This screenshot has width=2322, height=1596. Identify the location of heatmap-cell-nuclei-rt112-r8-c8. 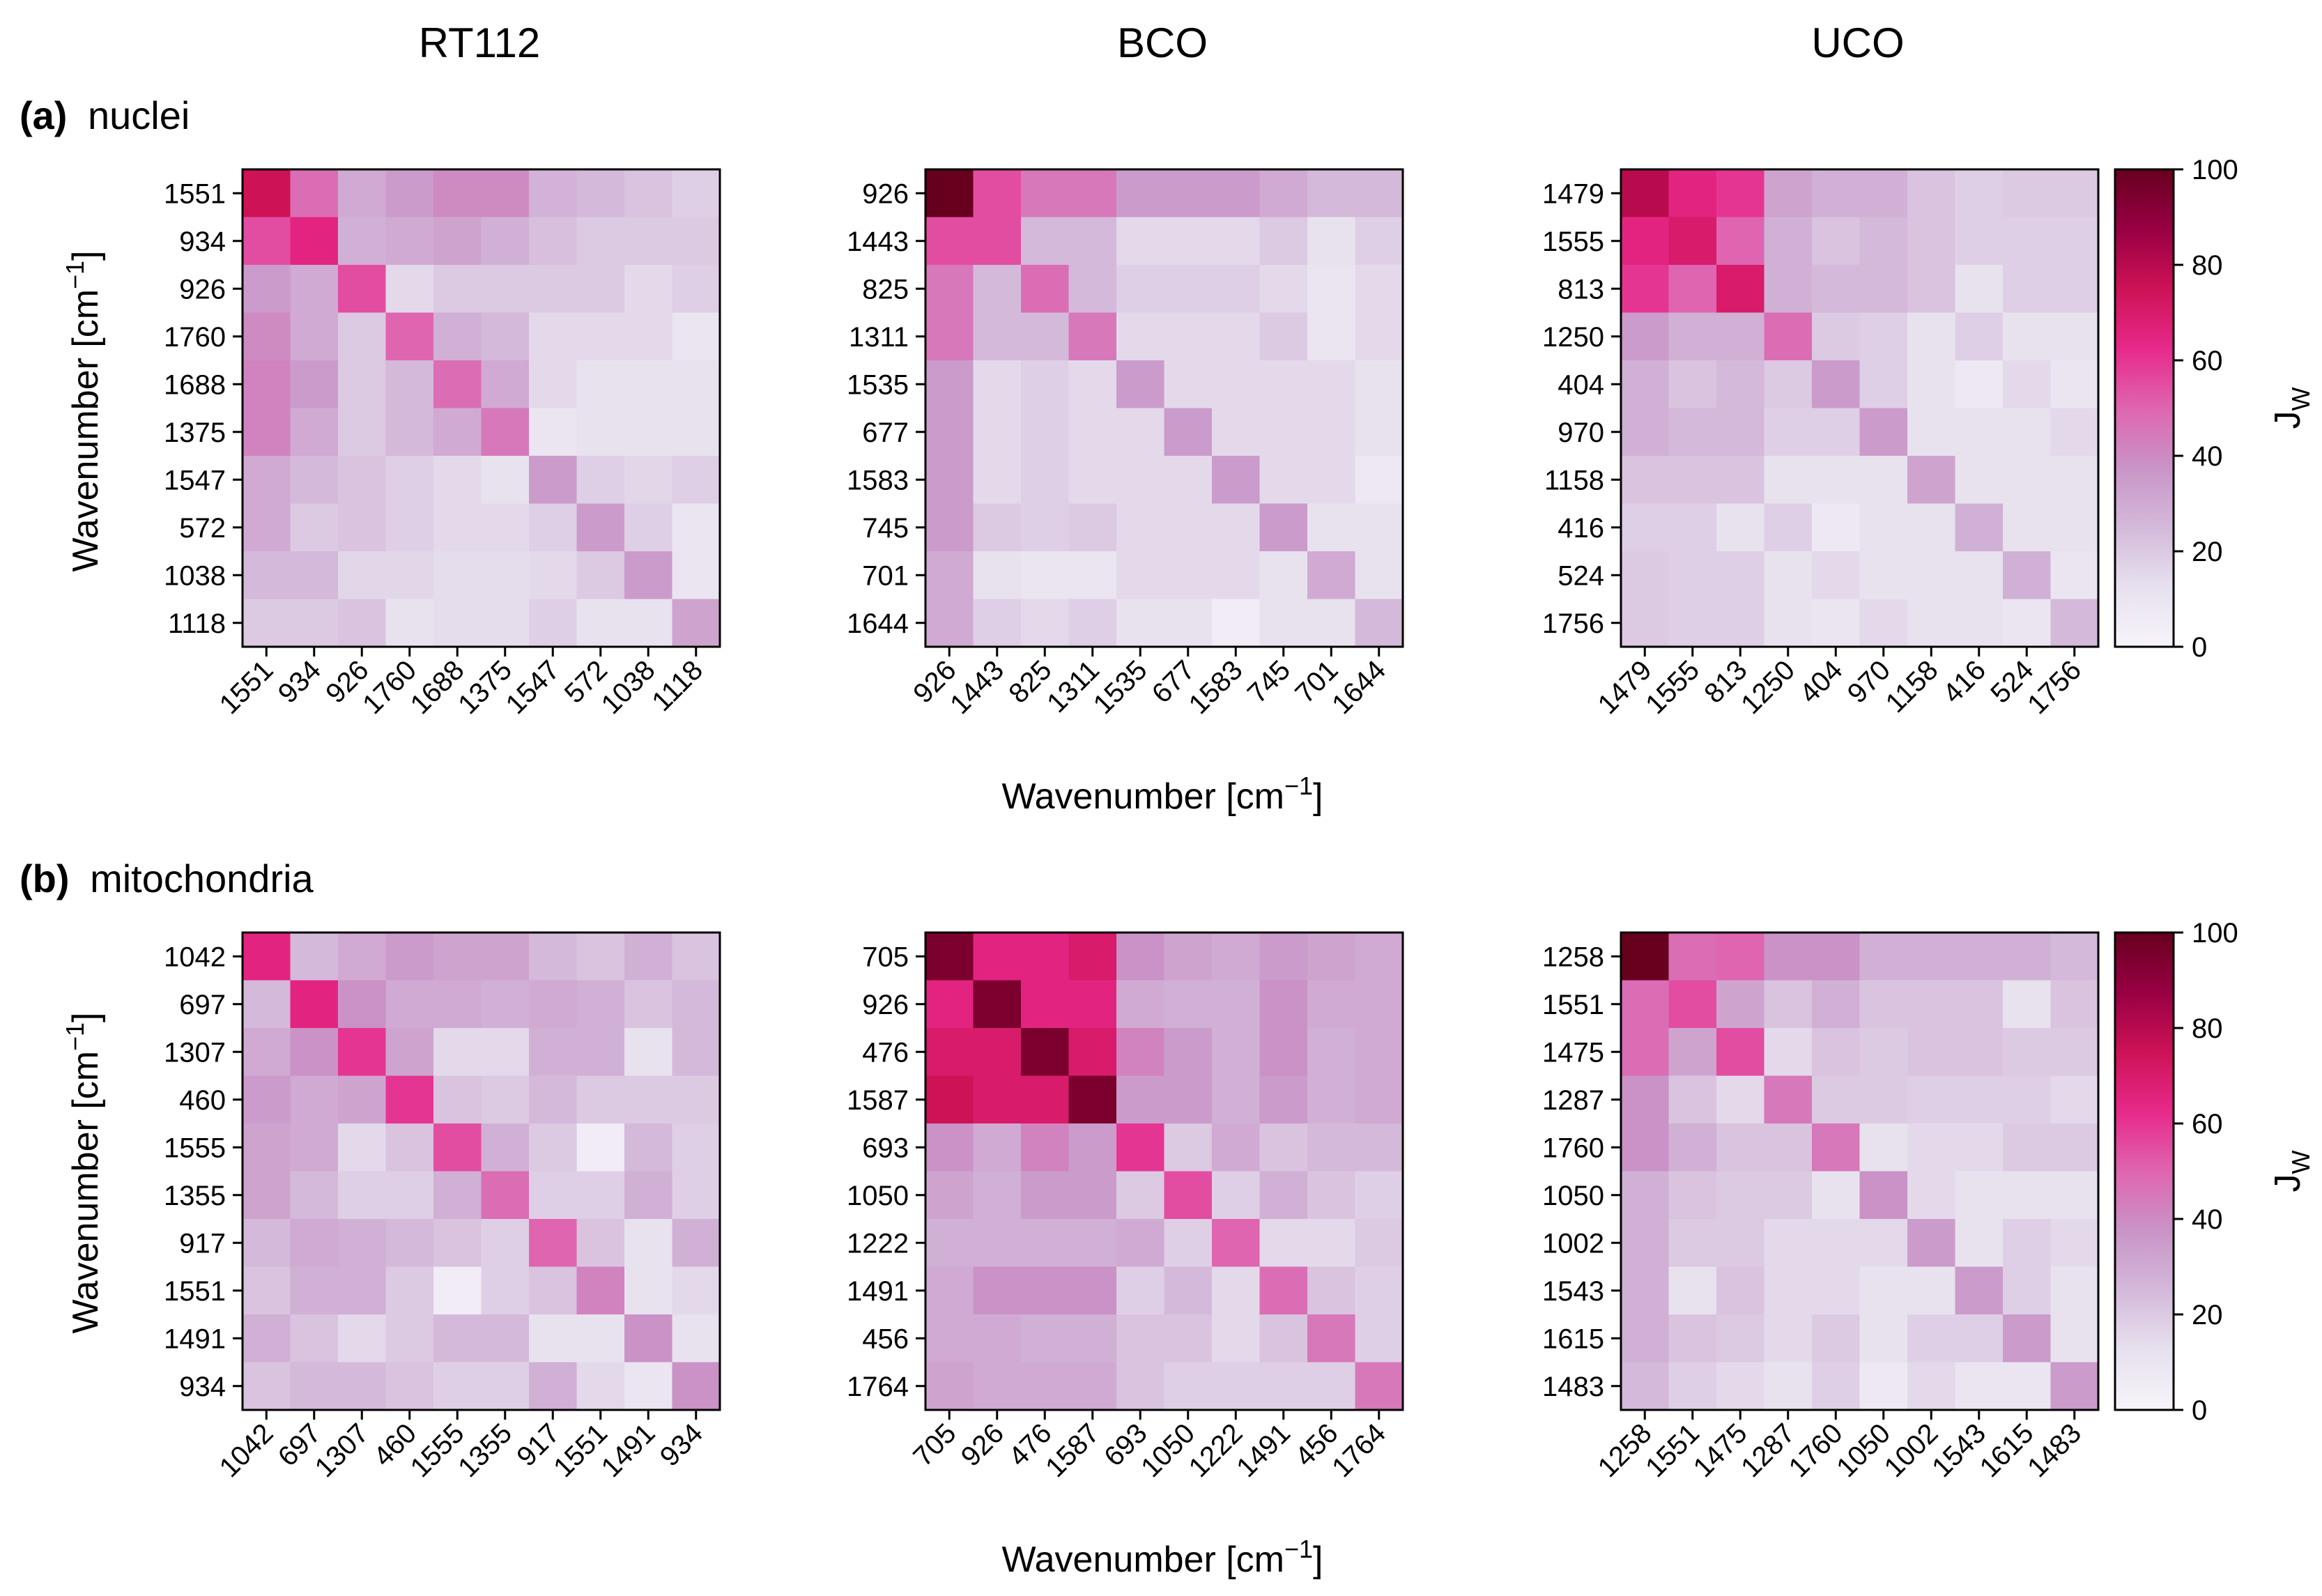
(648, 575).